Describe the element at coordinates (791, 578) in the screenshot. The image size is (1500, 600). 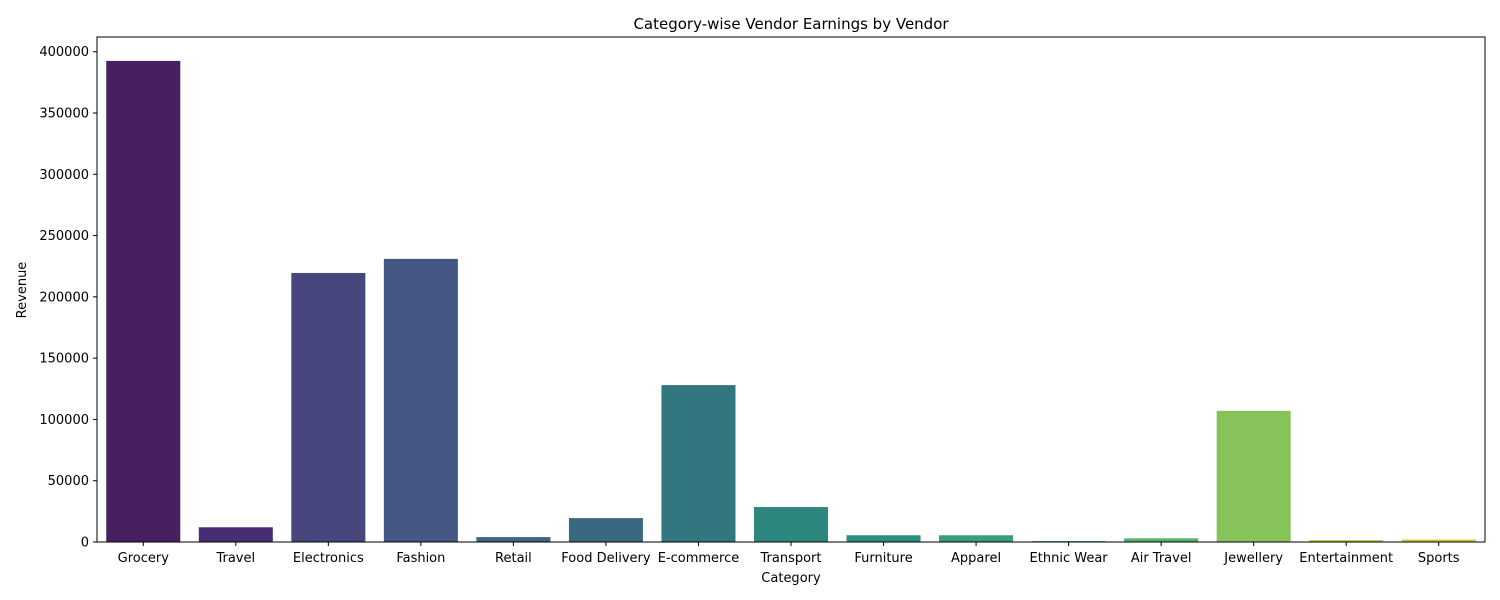
I see `x-axis-label: Category` at that location.